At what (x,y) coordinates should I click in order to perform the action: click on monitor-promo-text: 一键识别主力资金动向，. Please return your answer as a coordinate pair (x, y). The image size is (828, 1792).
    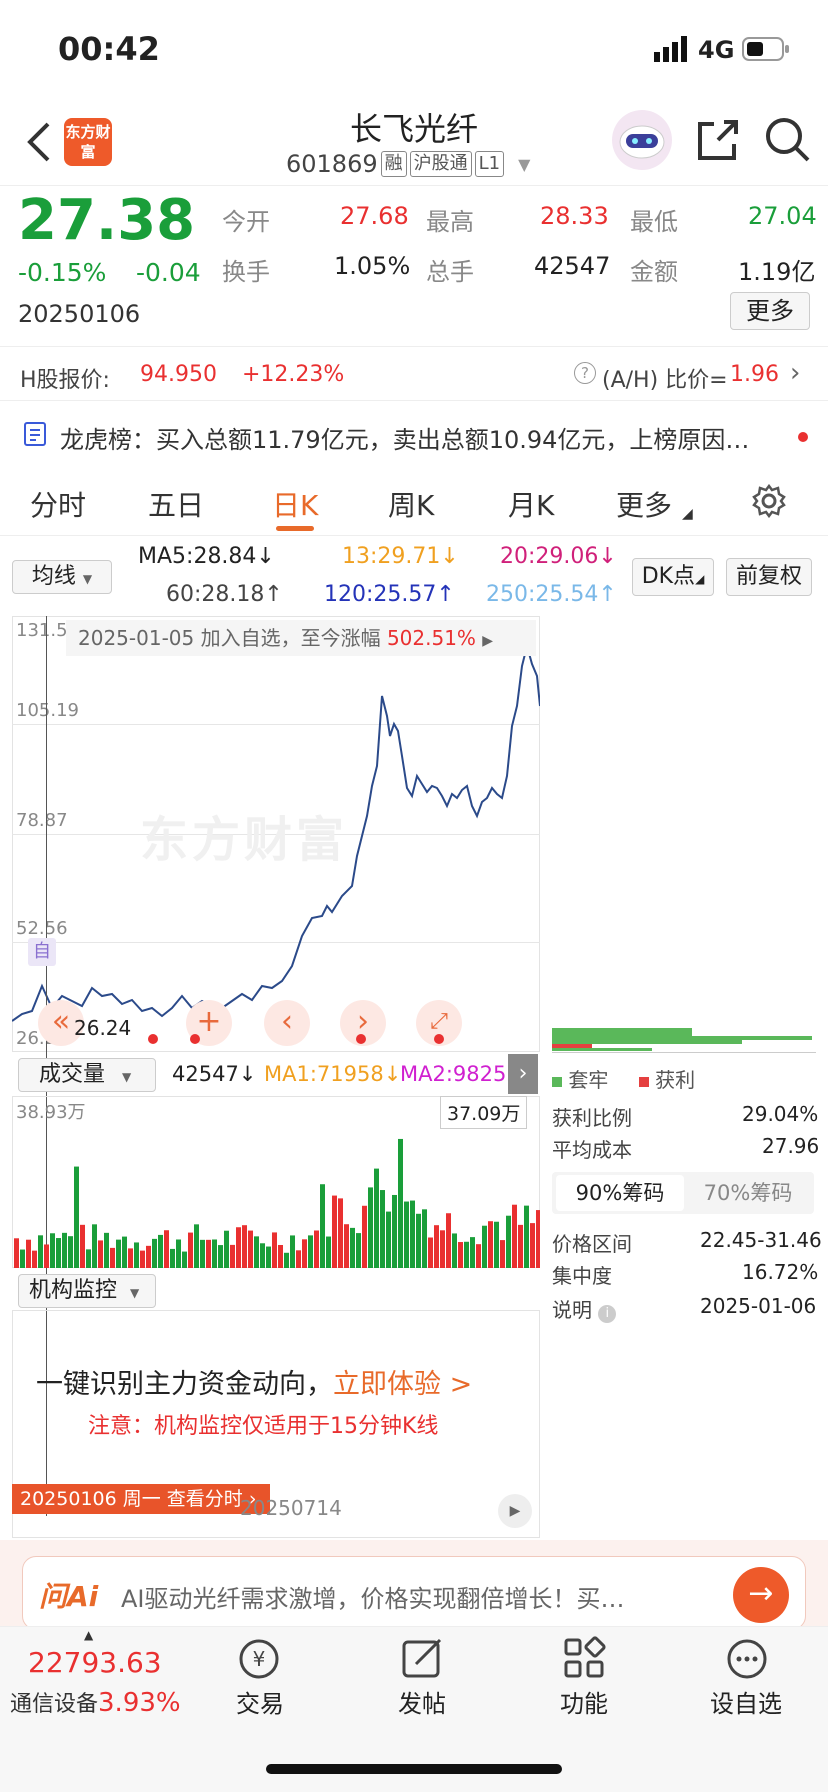
    Looking at the image, I should click on (184, 1384).